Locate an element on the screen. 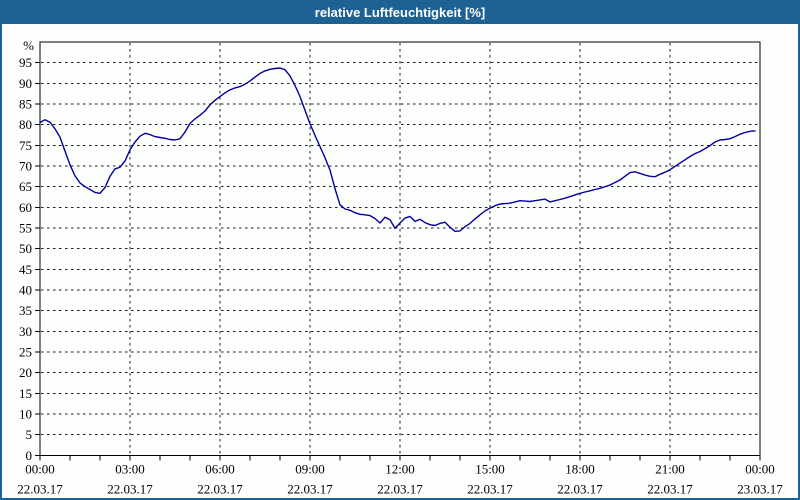 Image resolution: width=800 pixels, height=500 pixels. x-tick-time-label: 03:00 is located at coordinates (130, 468).